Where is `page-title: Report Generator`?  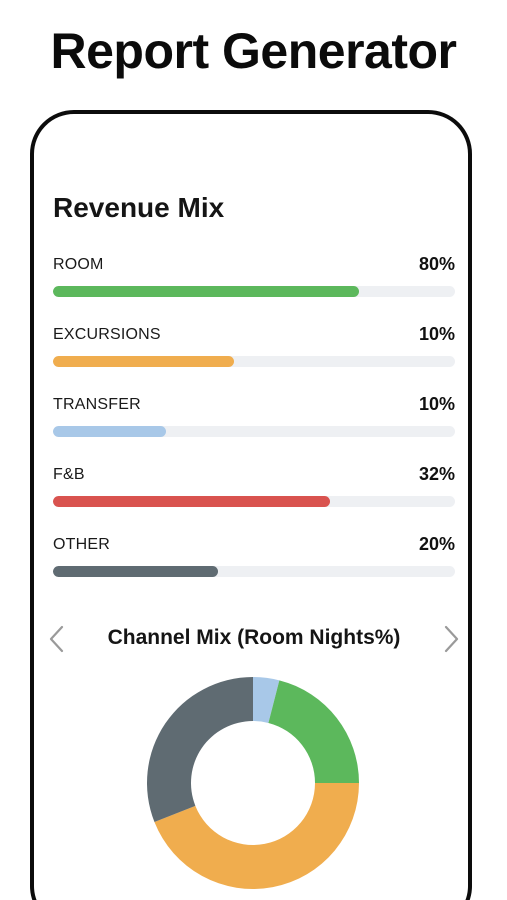 page-title: Report Generator is located at coordinates (253, 51).